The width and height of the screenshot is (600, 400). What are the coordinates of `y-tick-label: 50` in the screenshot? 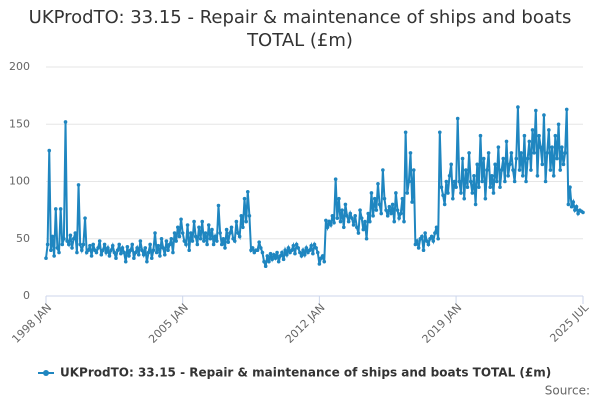 It's located at (23, 238).